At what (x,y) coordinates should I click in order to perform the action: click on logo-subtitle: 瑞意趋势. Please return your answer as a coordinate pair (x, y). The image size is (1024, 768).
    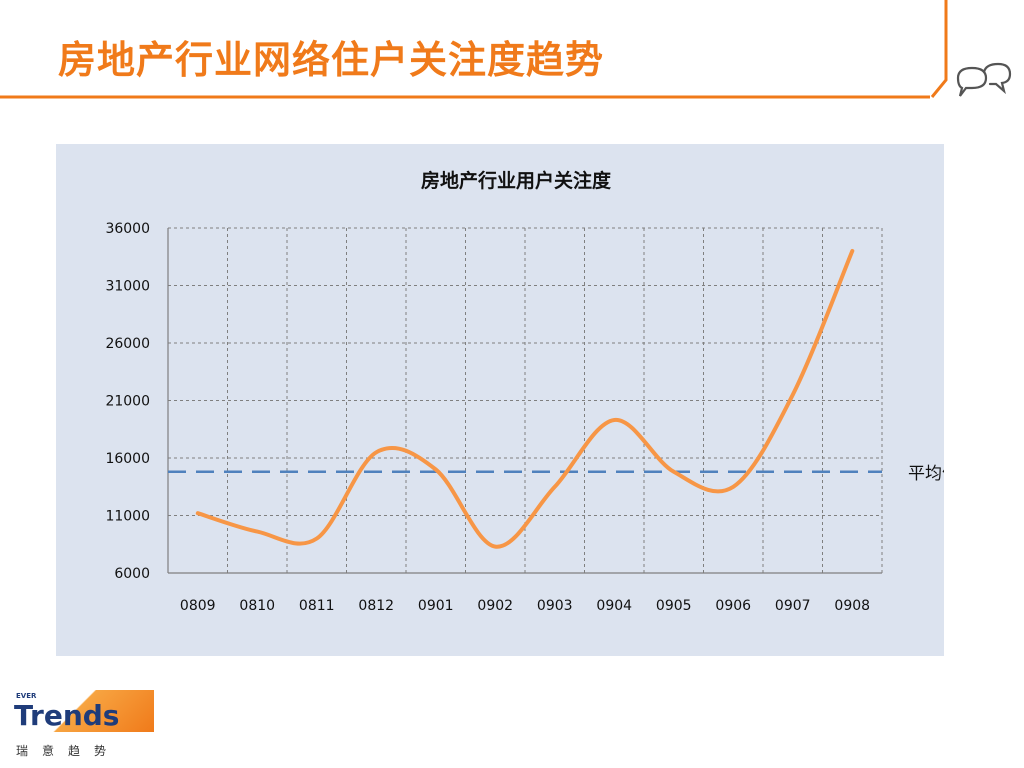
    Looking at the image, I should click on (68, 751).